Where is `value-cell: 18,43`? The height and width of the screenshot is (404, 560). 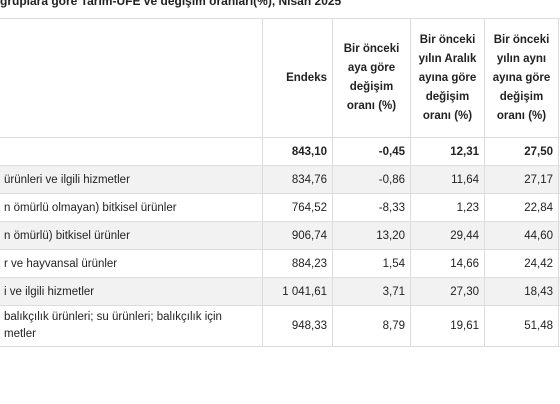 value-cell: 18,43 is located at coordinates (521, 291).